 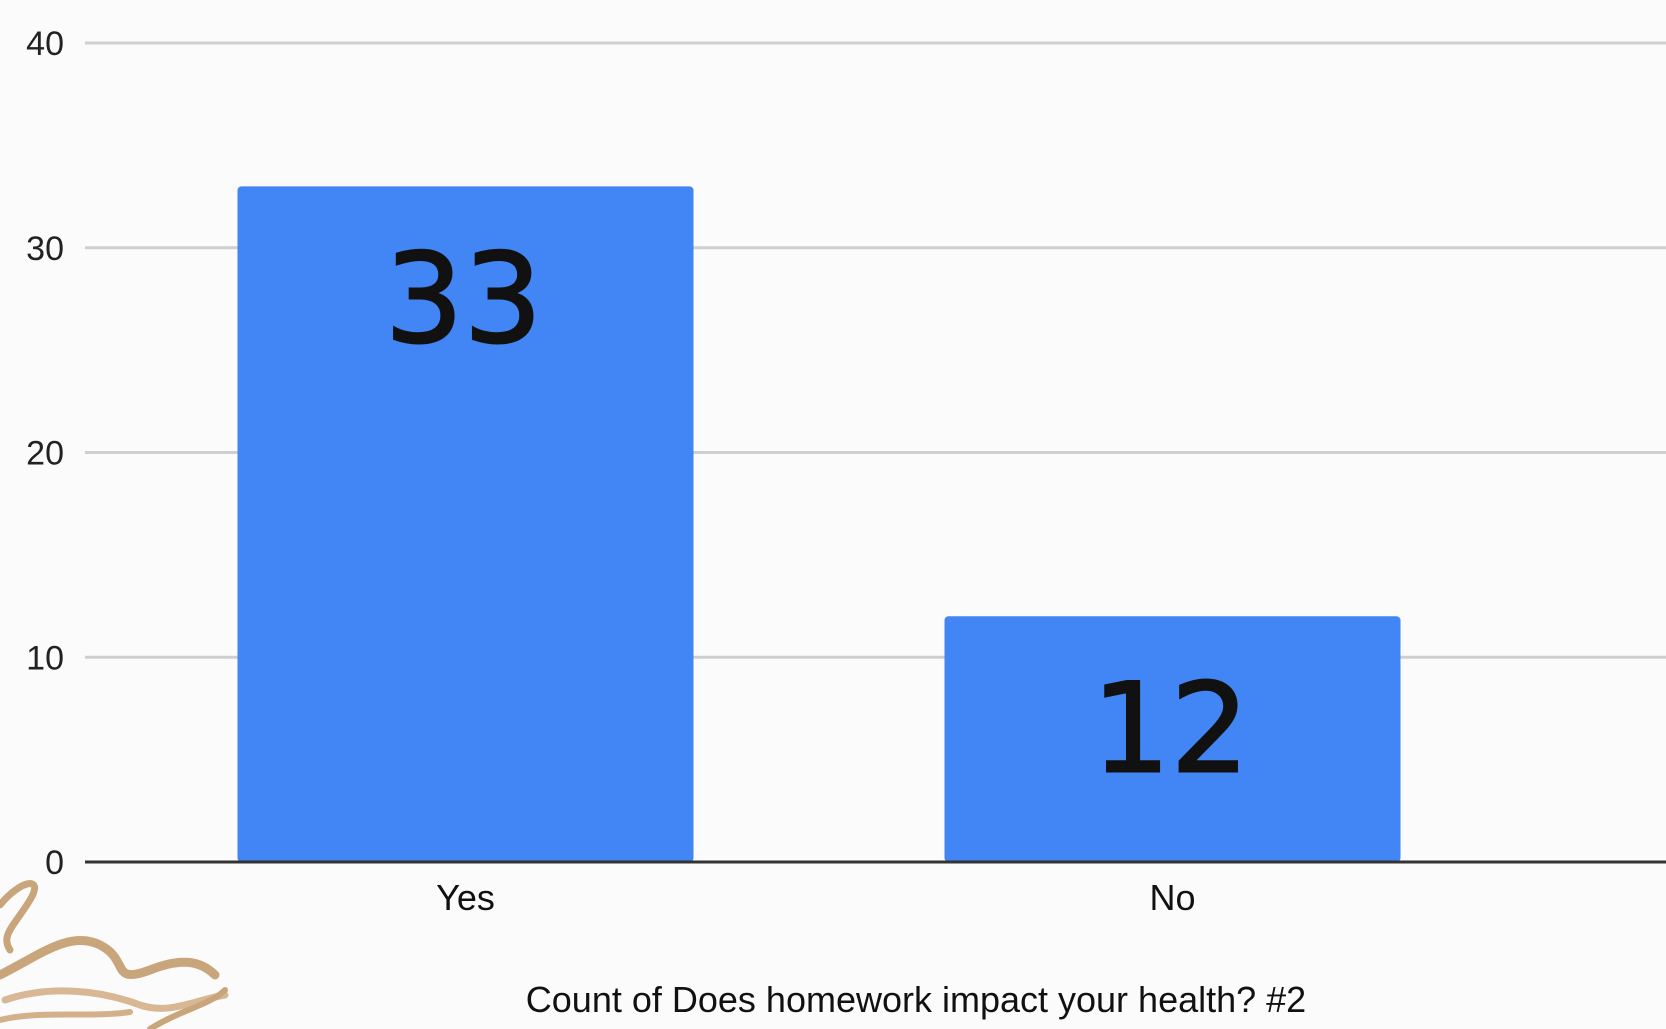 What do you see at coordinates (54, 863) in the screenshot?
I see `y-tick-label: 0` at bounding box center [54, 863].